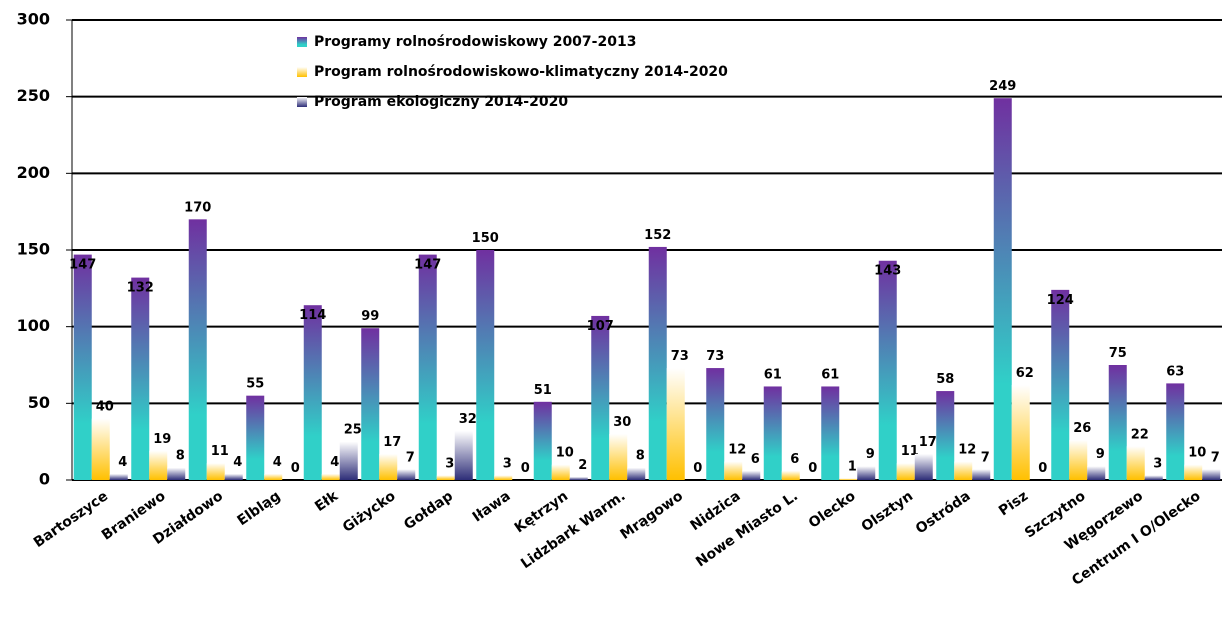  What do you see at coordinates (105, 407) in the screenshot?
I see `data-label: 40` at bounding box center [105, 407].